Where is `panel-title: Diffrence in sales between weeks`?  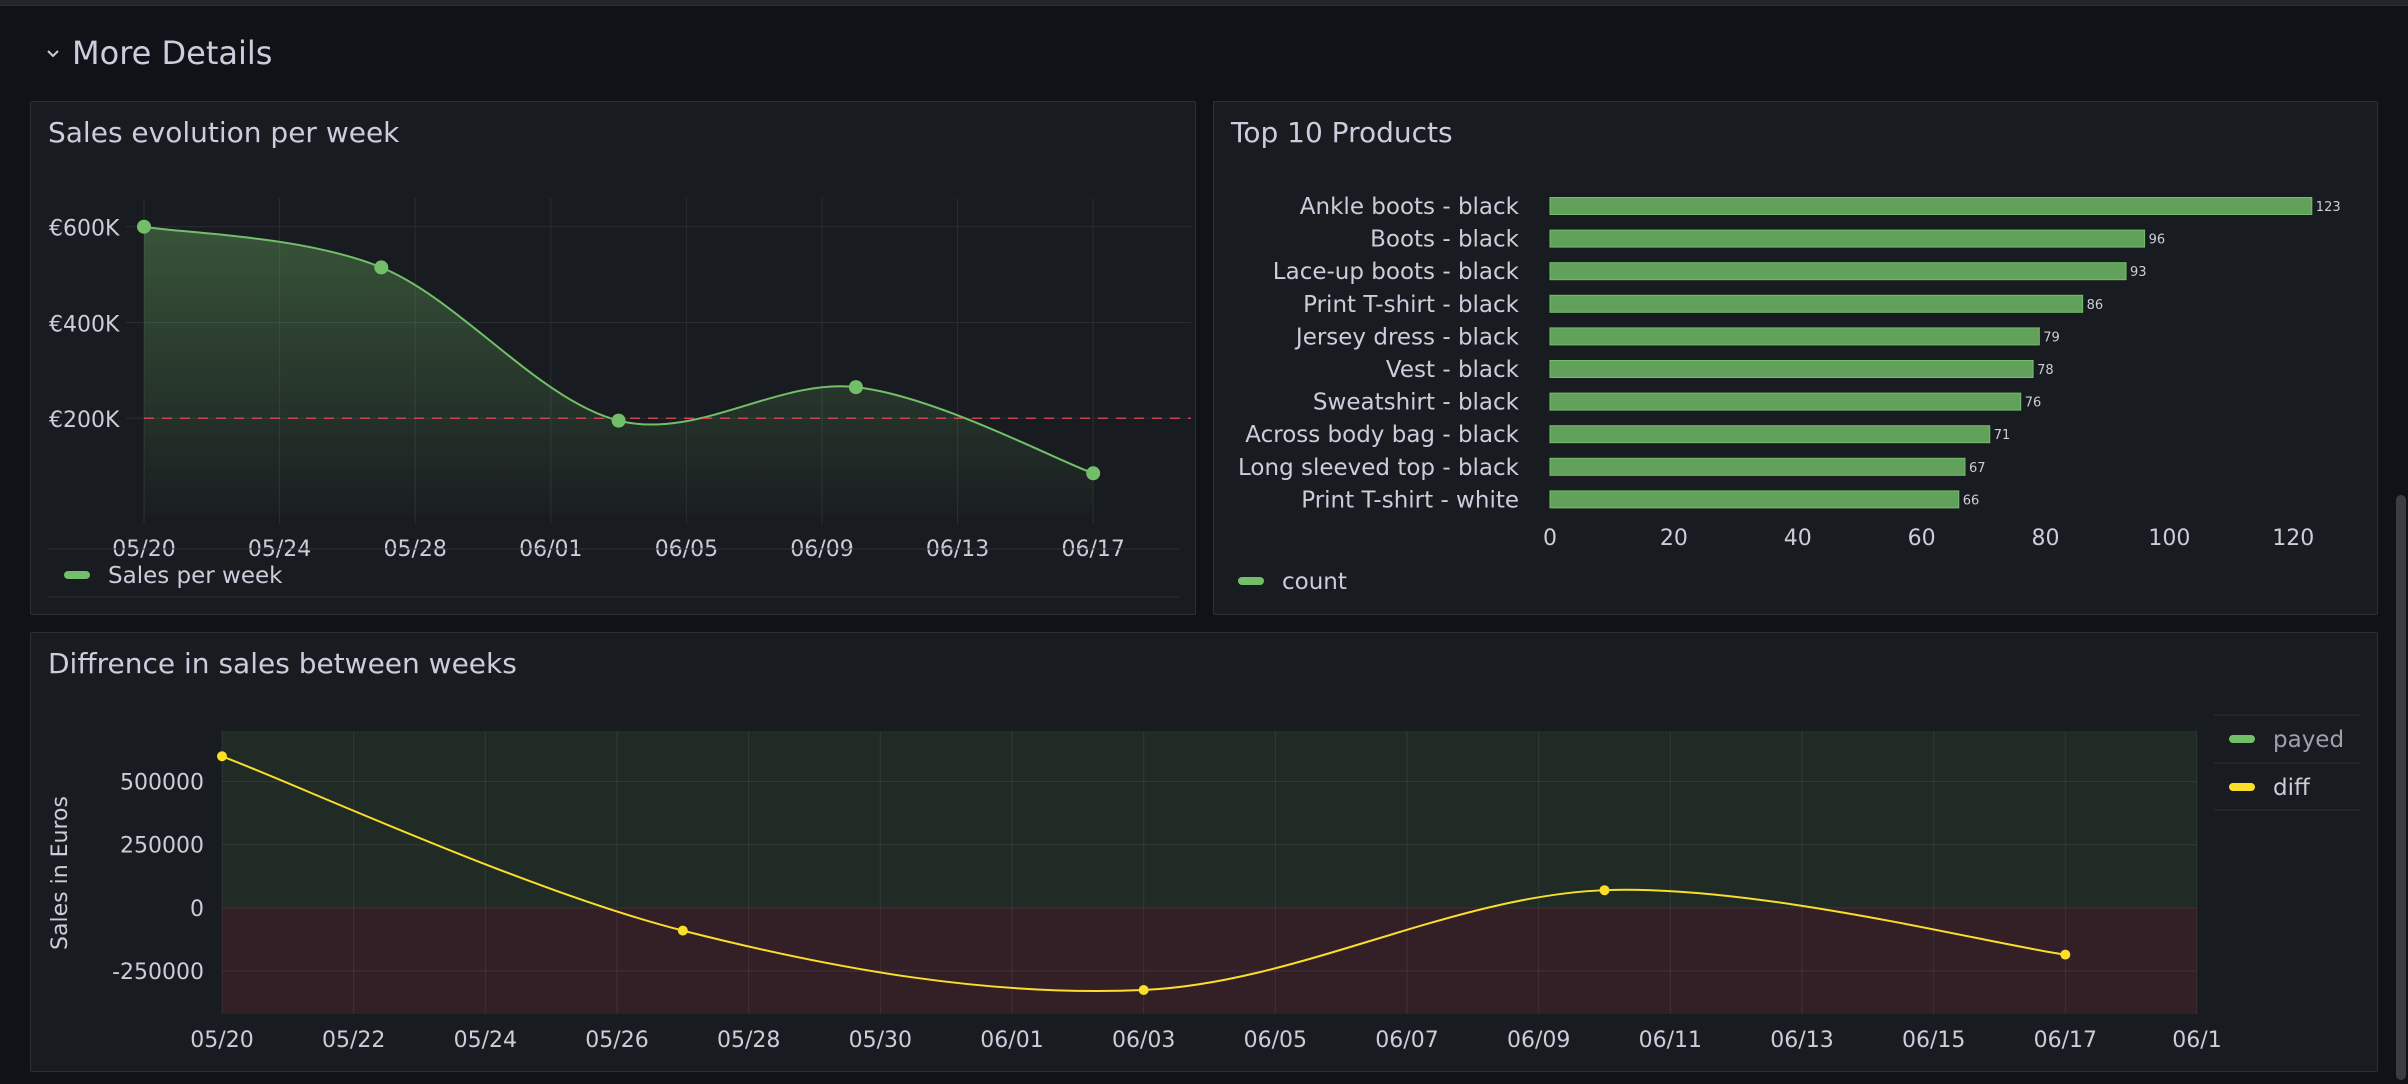
panel-title: Diffrence in sales between weeks is located at coordinates (282, 663).